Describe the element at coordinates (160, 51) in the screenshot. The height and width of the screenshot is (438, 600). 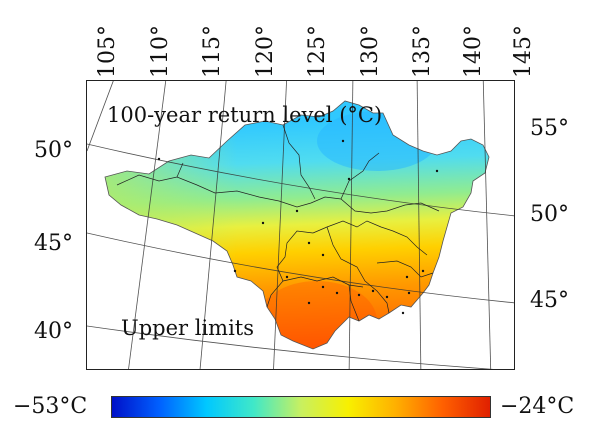
I see `lon-label-110: 110°` at that location.